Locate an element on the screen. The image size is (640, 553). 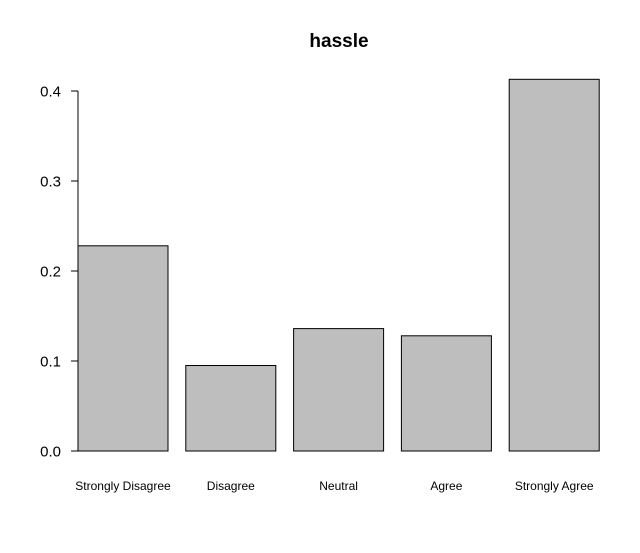
chart-title: hassle is located at coordinates (338, 41).